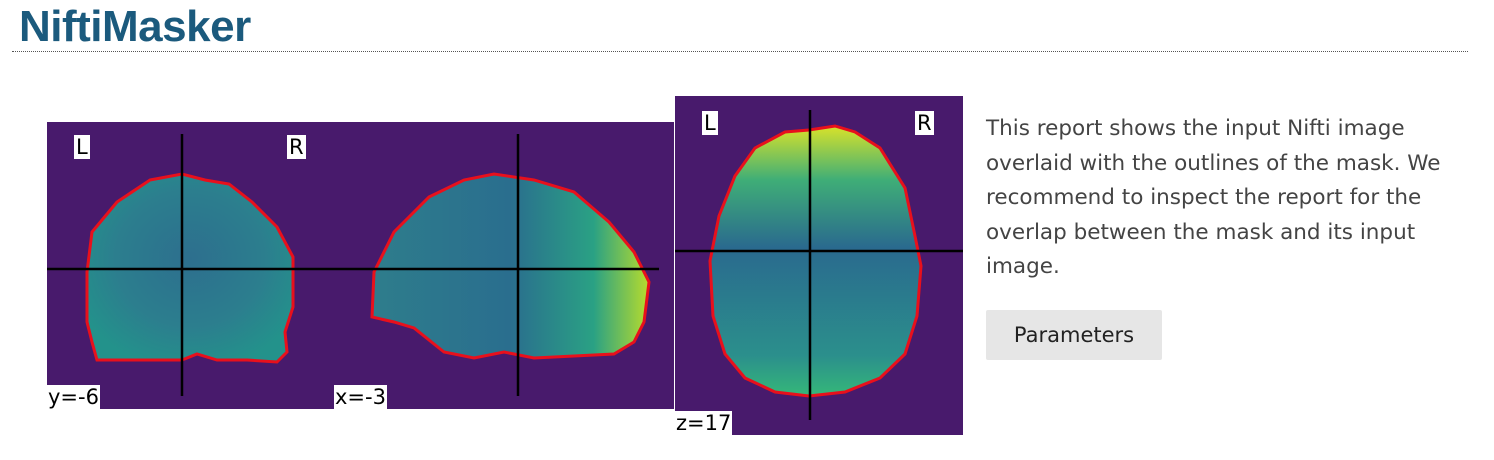  What do you see at coordinates (135, 26) in the screenshot?
I see `page-title: NiftiMasker` at bounding box center [135, 26].